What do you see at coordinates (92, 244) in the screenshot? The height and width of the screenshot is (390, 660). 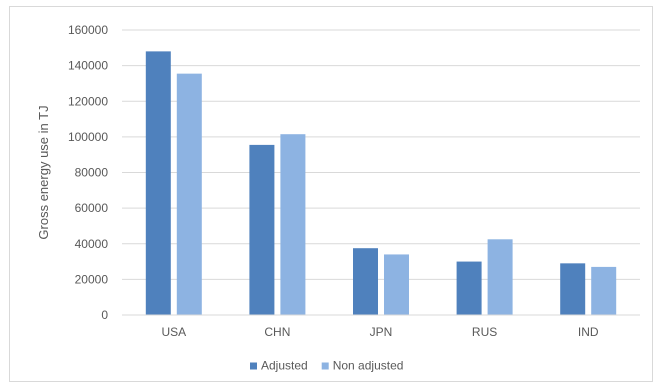 I see `y-tick-label: 40000` at bounding box center [92, 244].